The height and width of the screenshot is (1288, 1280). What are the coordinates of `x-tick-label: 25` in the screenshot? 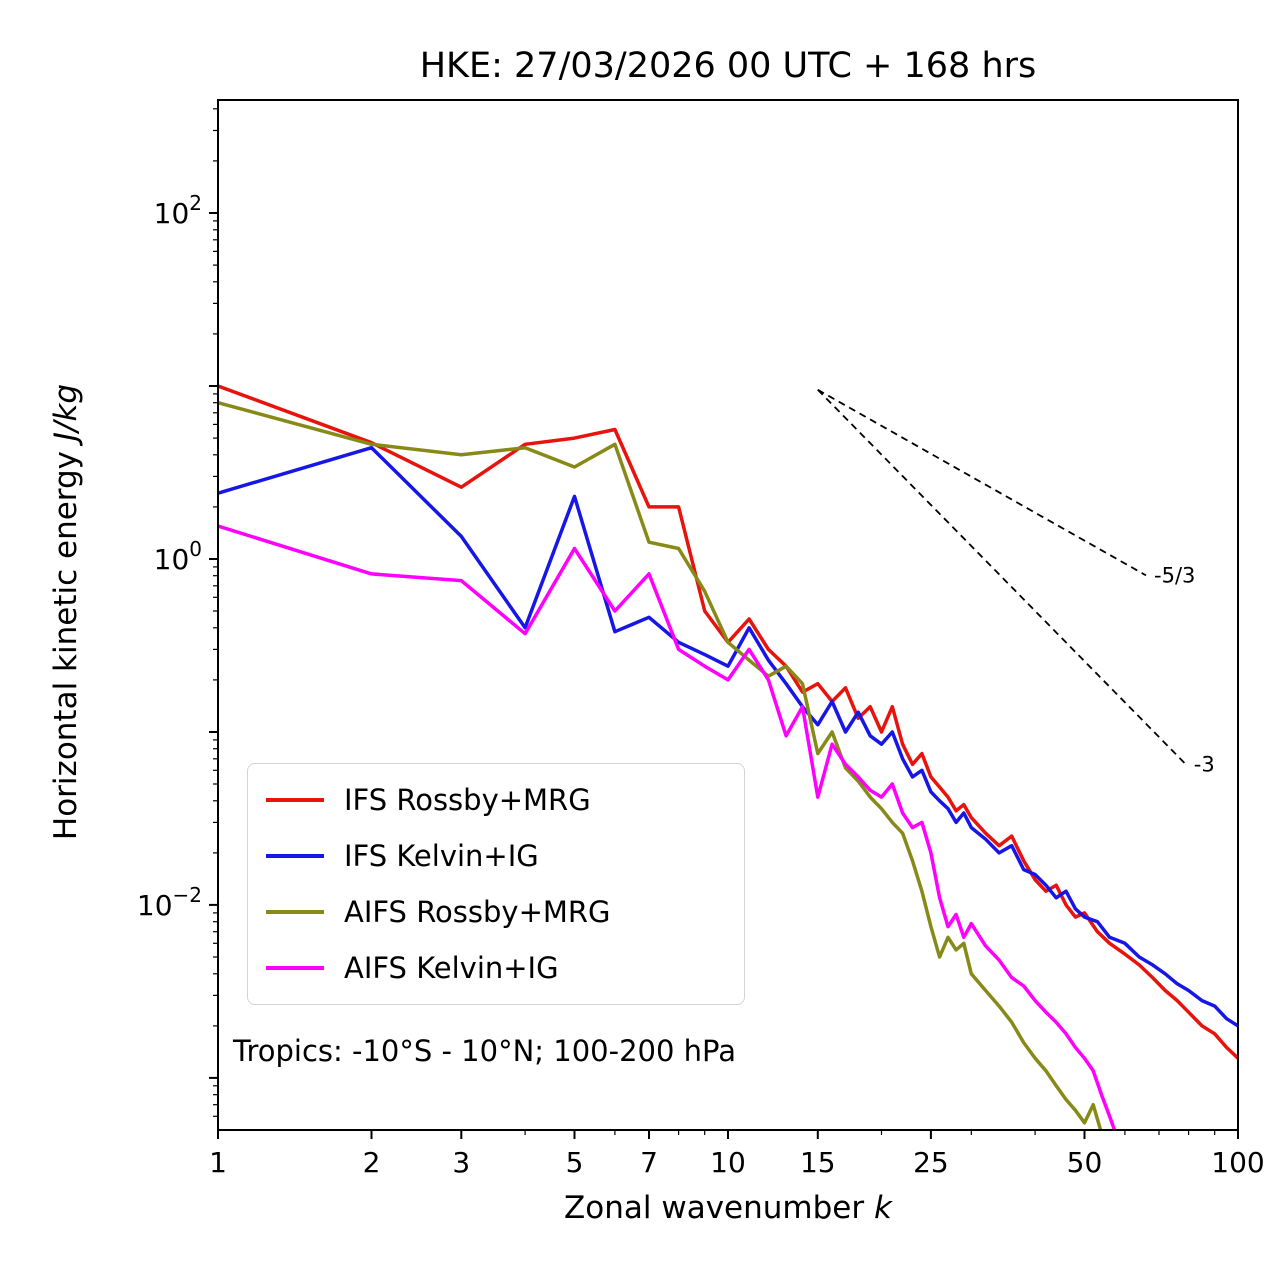 It's located at (931, 1162).